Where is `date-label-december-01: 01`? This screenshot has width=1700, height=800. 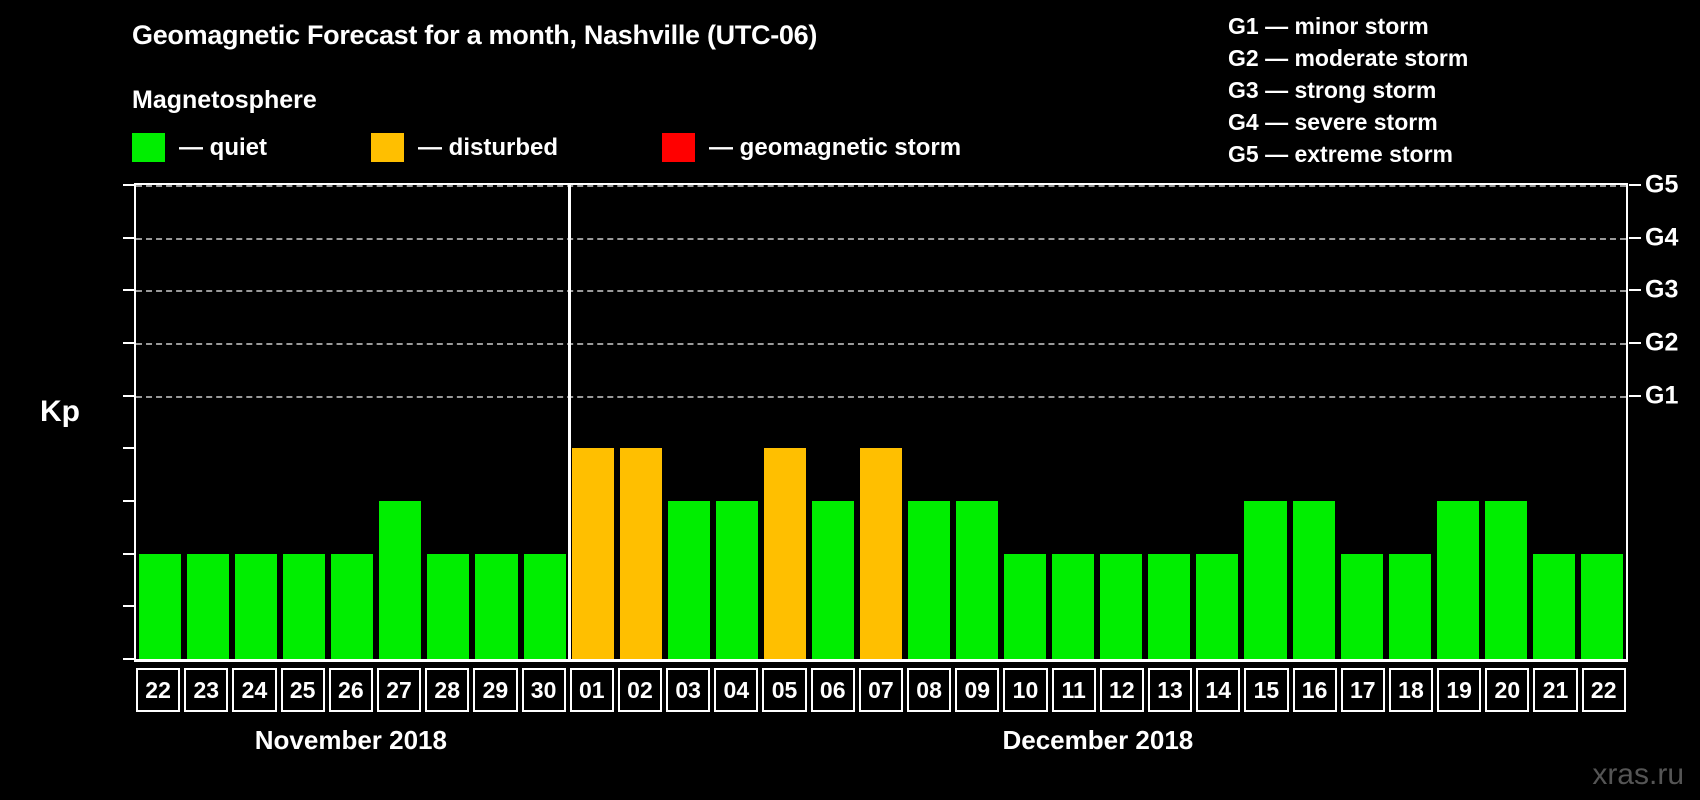 date-label-december-01: 01 is located at coordinates (591, 690).